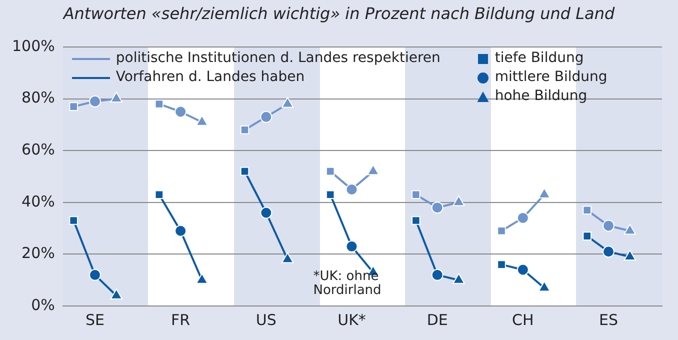  I want to click on x-tick-label: ES, so click(608, 319).